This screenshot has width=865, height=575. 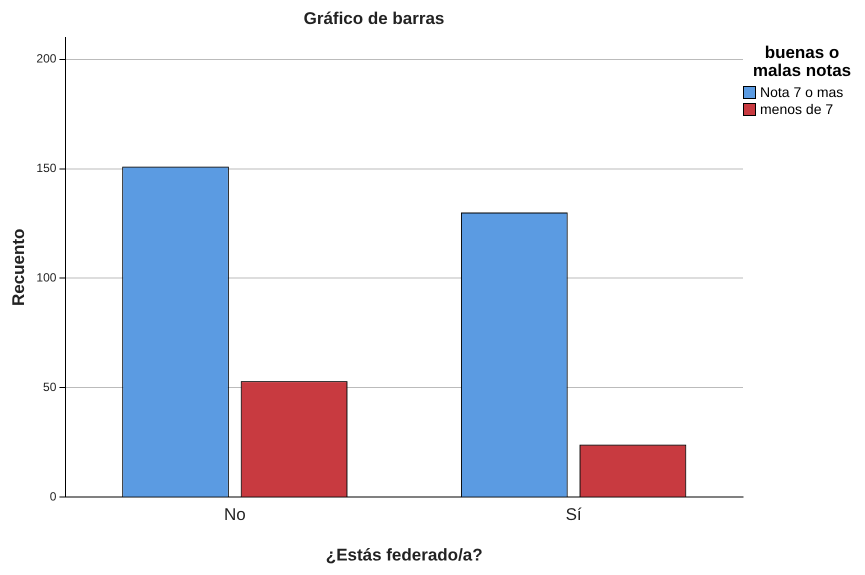 I want to click on y-tick-label: 200, so click(x=46, y=59).